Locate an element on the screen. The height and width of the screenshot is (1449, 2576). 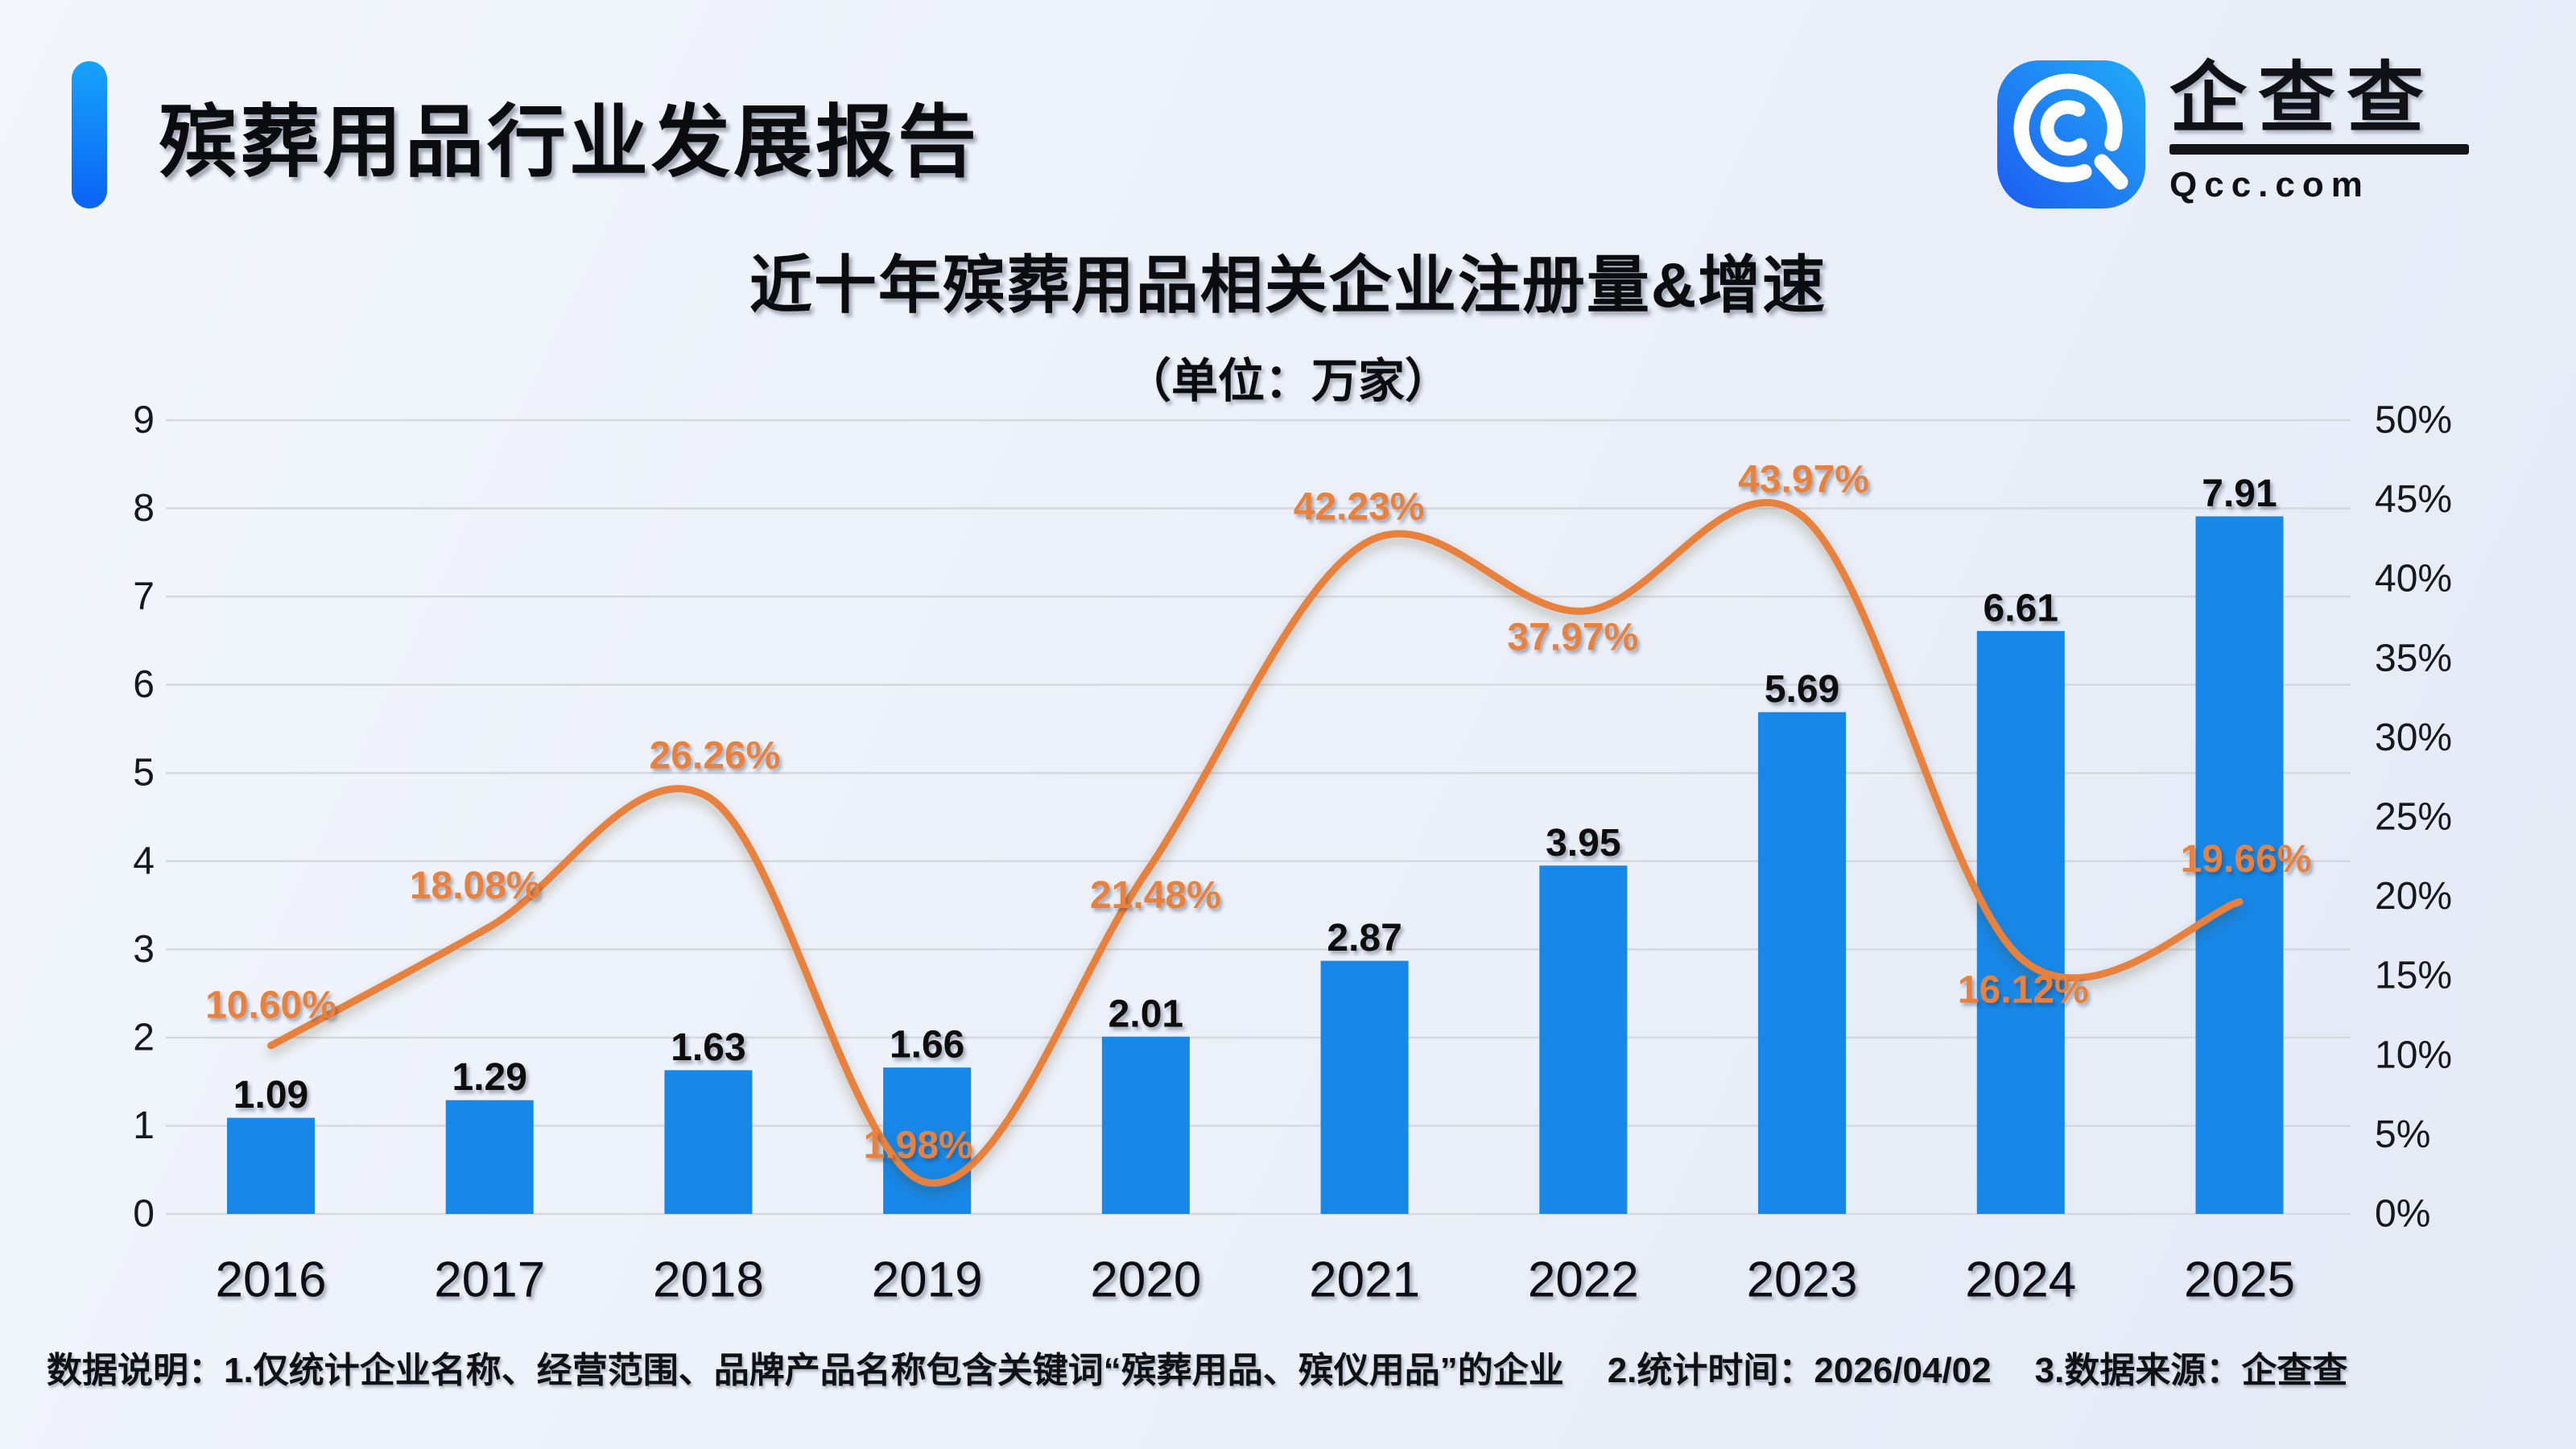
year-label-2022: 2022 is located at coordinates (1583, 1280).